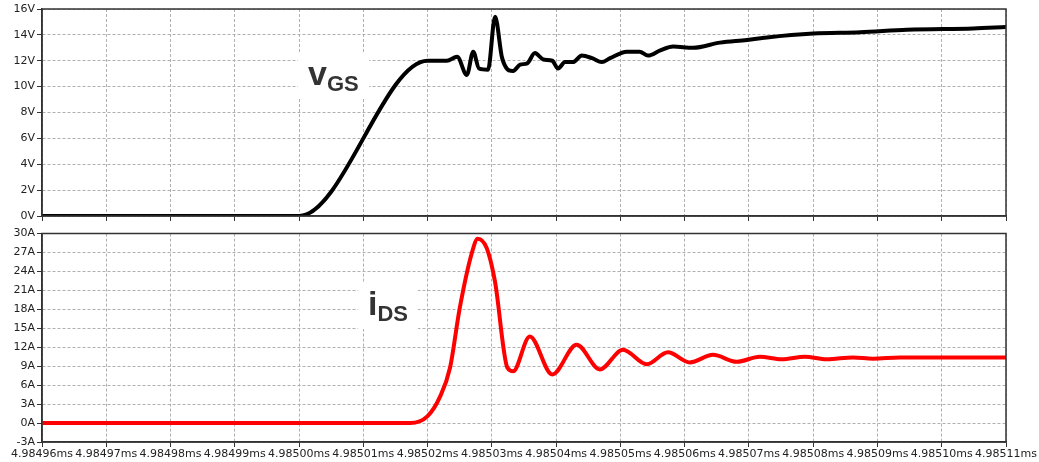  I want to click on x-tick-label: 4.98510ms, so click(941, 454).